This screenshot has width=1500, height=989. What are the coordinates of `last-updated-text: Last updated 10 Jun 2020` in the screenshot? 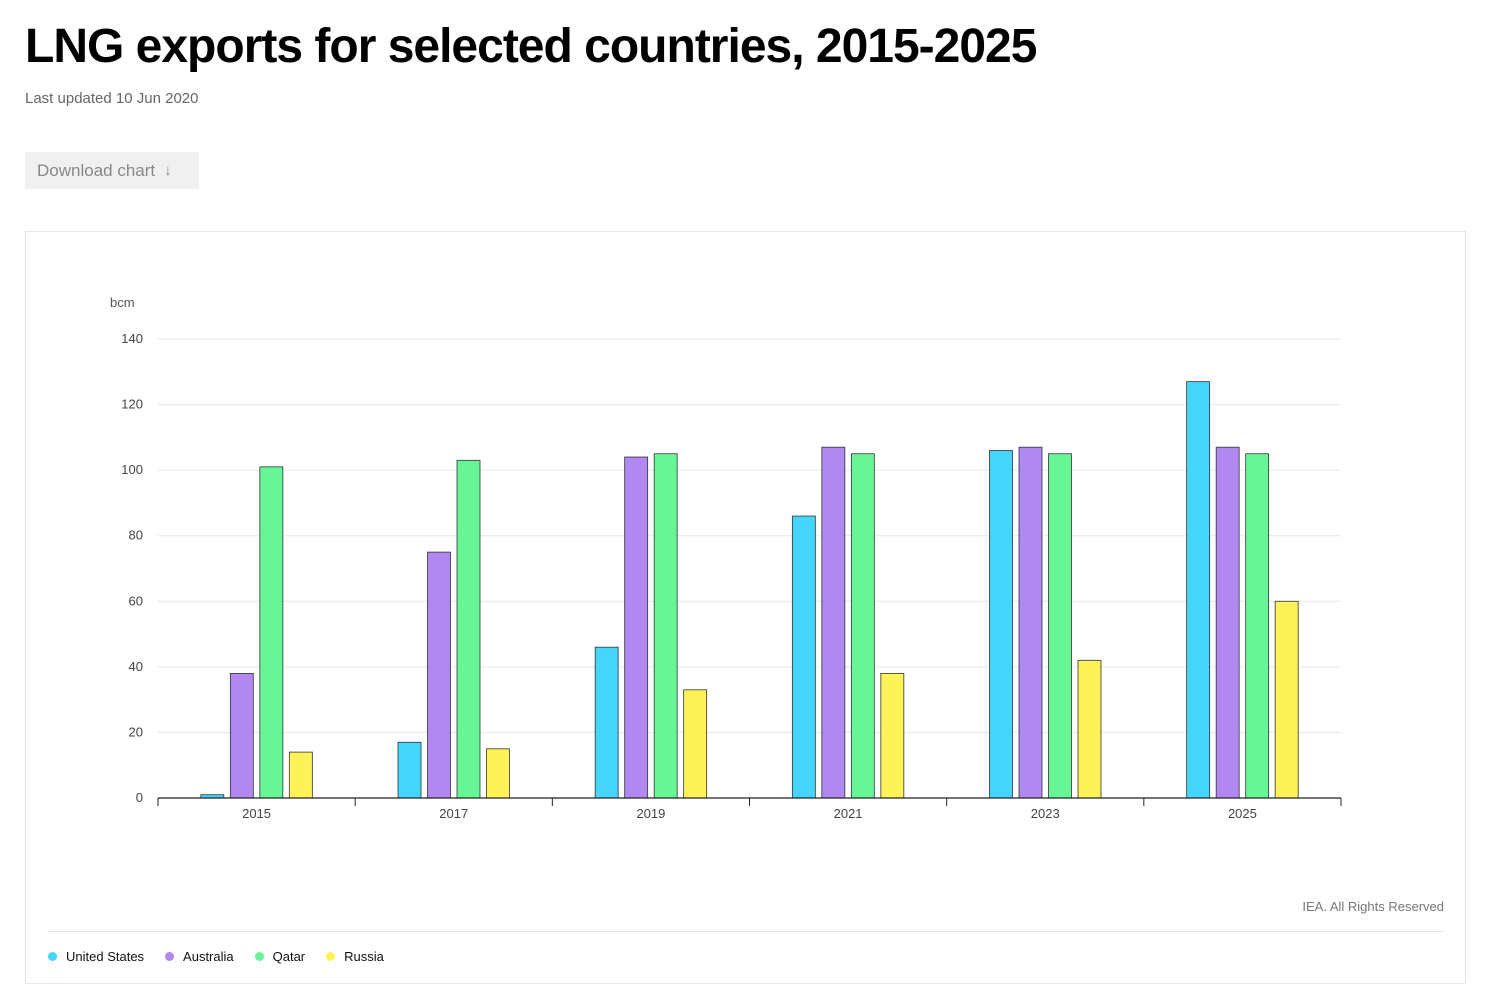 It's located at (112, 98).